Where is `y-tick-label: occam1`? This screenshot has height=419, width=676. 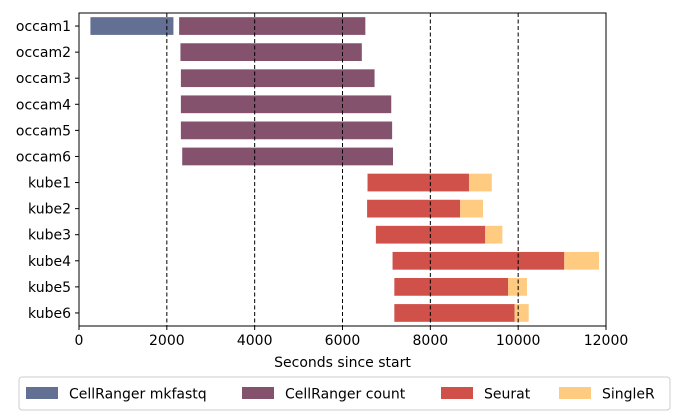
y-tick-label: occam1 is located at coordinates (43, 27).